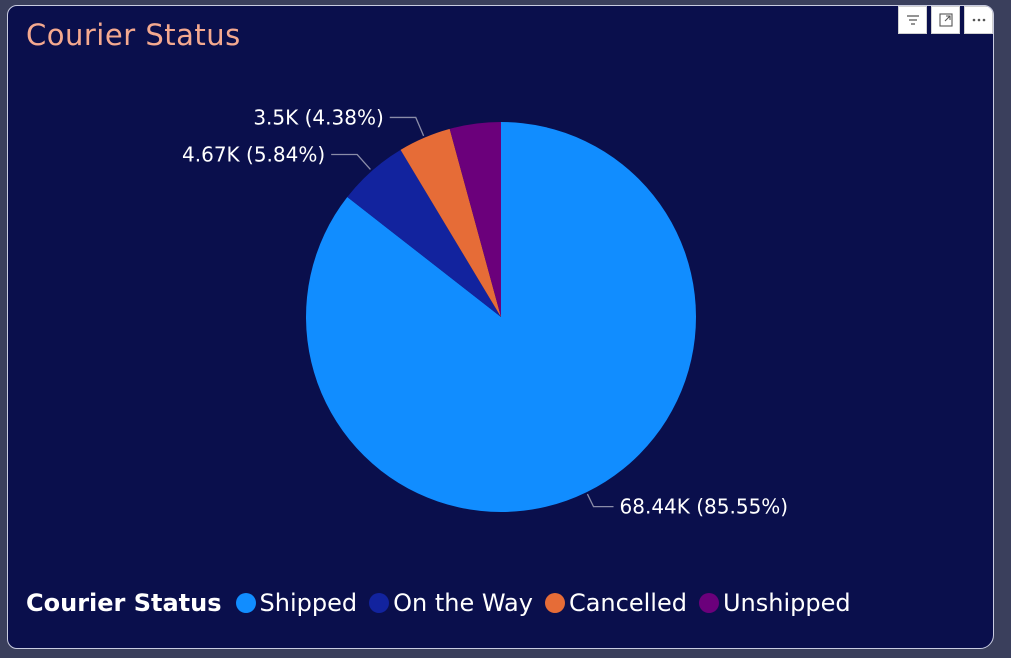 The image size is (1011, 658). Describe the element at coordinates (124, 603) in the screenshot. I see `legend-title: Courier Status` at that location.